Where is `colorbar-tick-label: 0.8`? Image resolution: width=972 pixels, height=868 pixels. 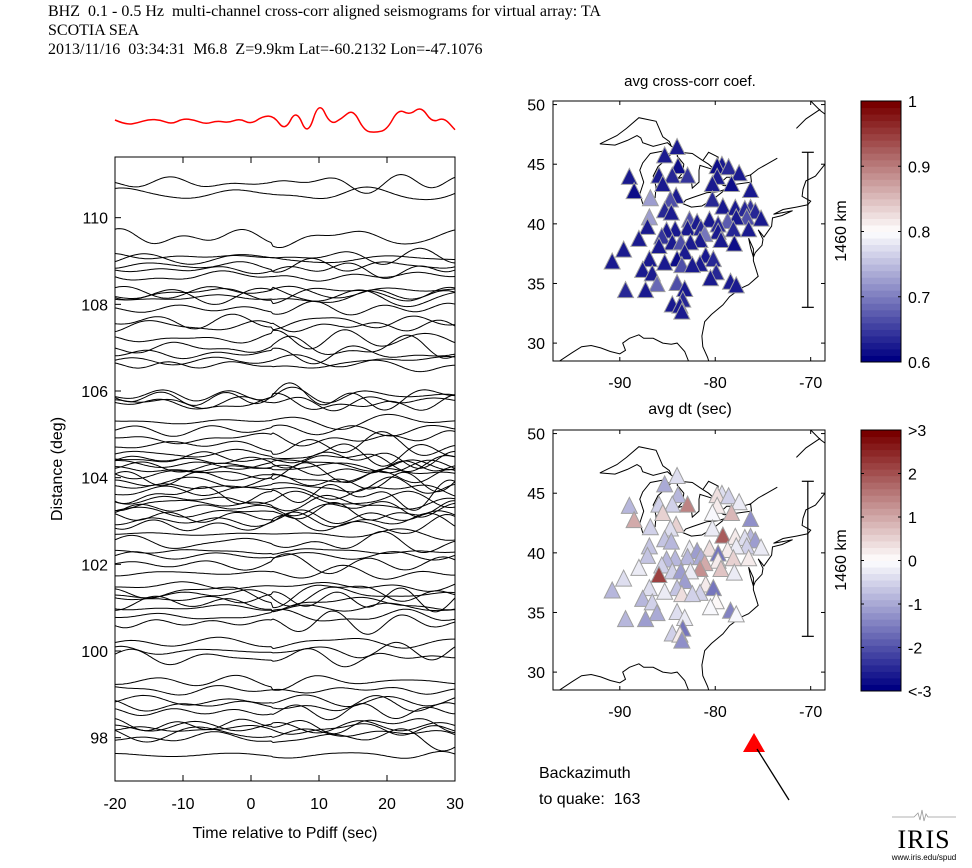
colorbar-tick-label: 0.8 is located at coordinates (919, 233).